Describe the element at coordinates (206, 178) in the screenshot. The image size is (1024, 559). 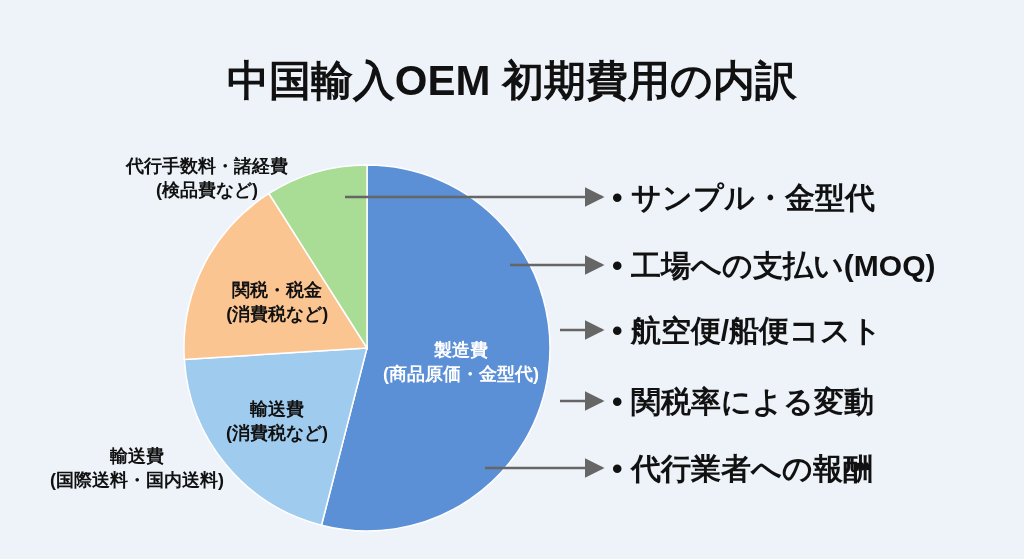
I see `slice-label: 代行手数料・諸経費 (検品費など)` at that location.